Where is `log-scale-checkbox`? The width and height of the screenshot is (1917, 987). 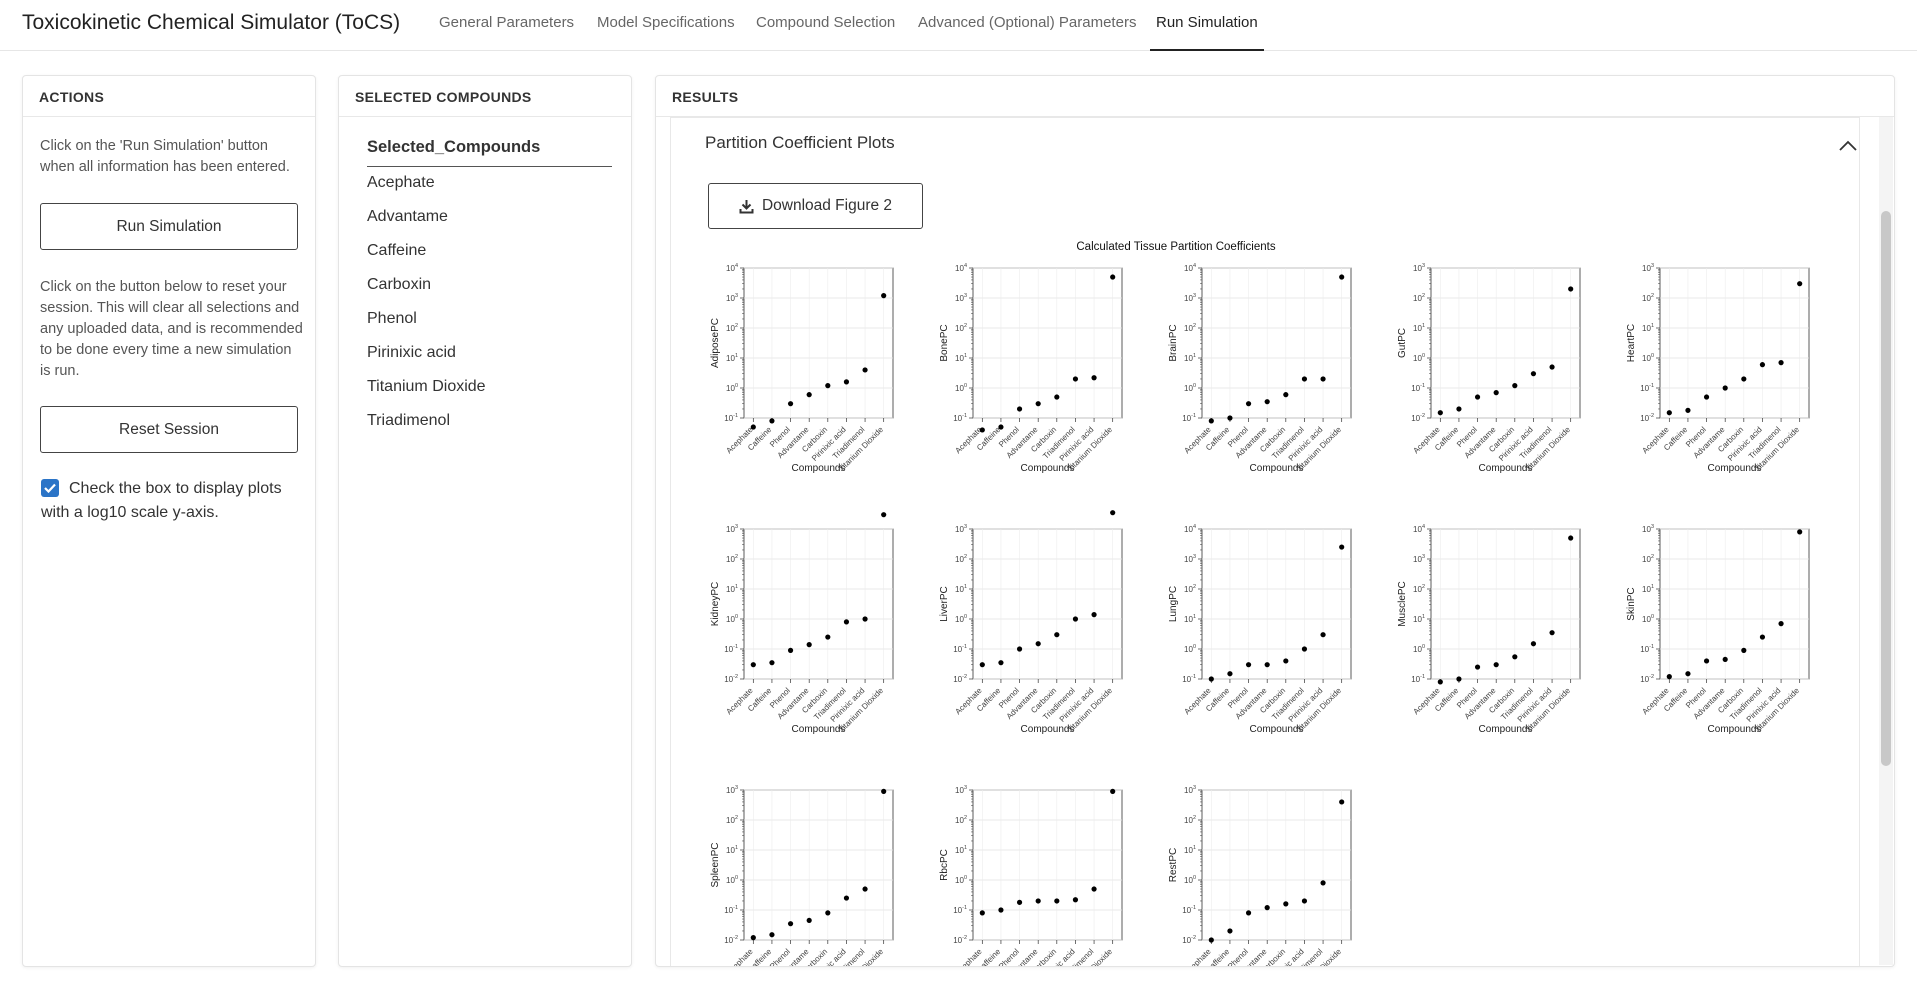
log-scale-checkbox is located at coordinates (50, 488).